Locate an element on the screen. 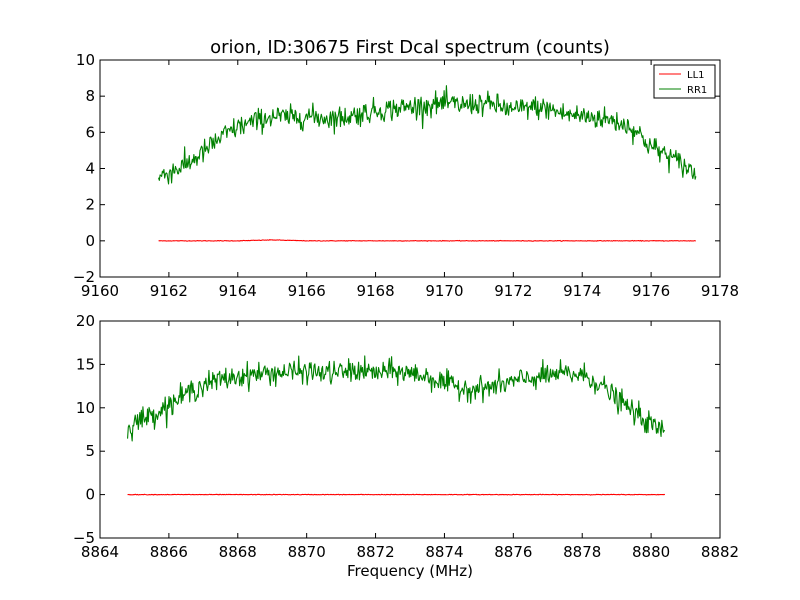 The image size is (800, 600). y-tick-label: 5 is located at coordinates (90, 451).